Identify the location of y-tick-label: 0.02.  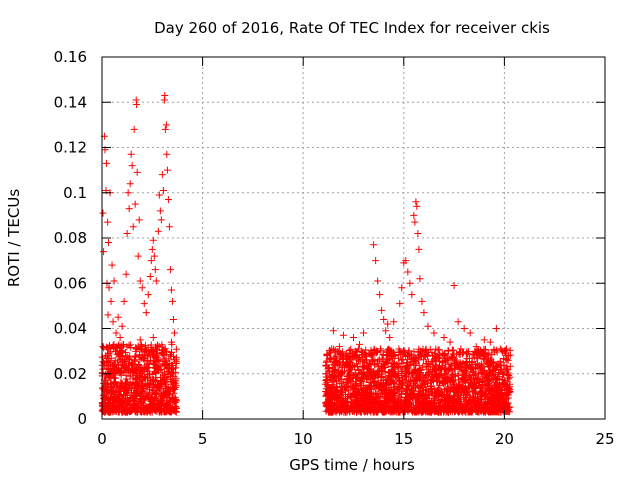
(70, 374).